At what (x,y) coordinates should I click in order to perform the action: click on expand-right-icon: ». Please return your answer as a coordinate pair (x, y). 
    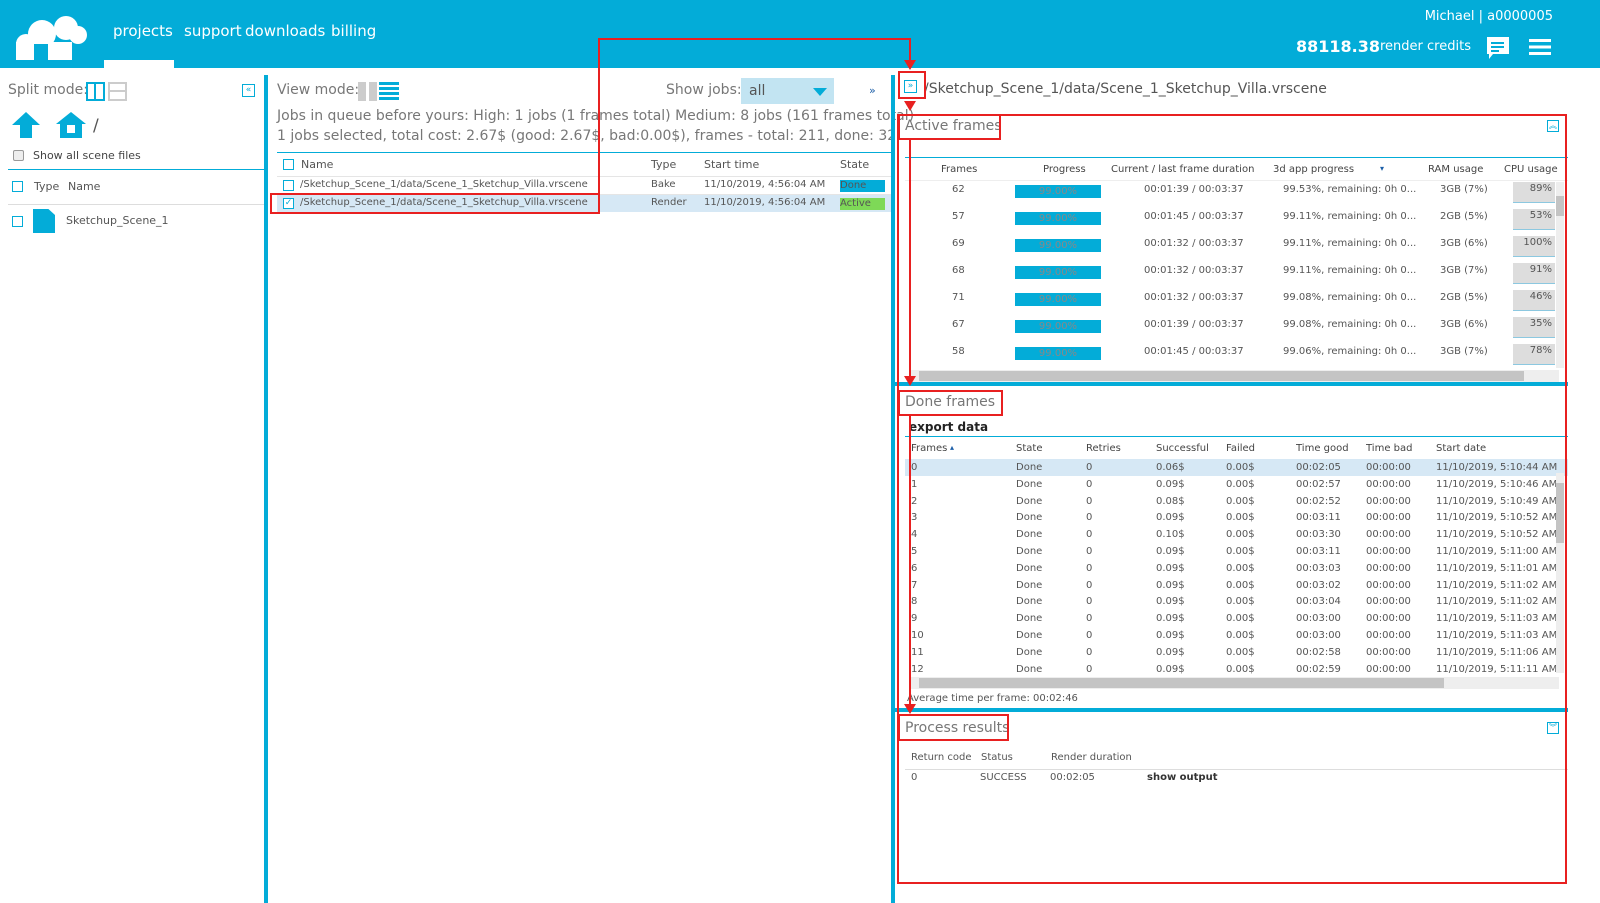
    Looking at the image, I should click on (872, 90).